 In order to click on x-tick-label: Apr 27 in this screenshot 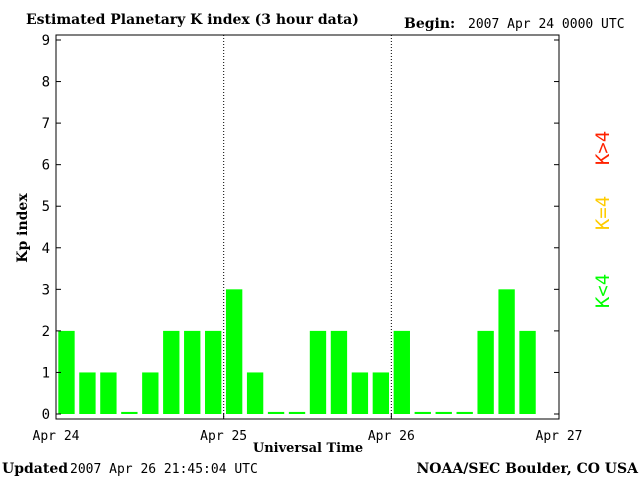, I will do `click(559, 436)`.